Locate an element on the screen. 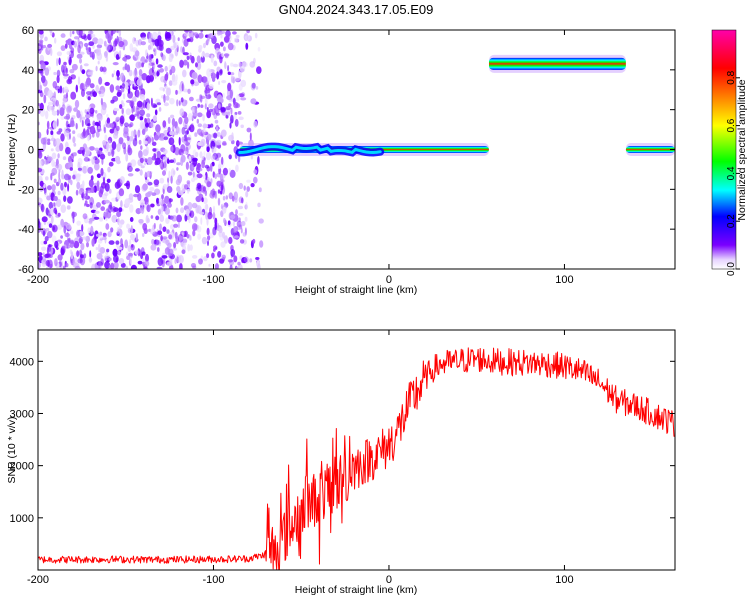  spectrogram-x-tick-label: -200 is located at coordinates (38, 280).